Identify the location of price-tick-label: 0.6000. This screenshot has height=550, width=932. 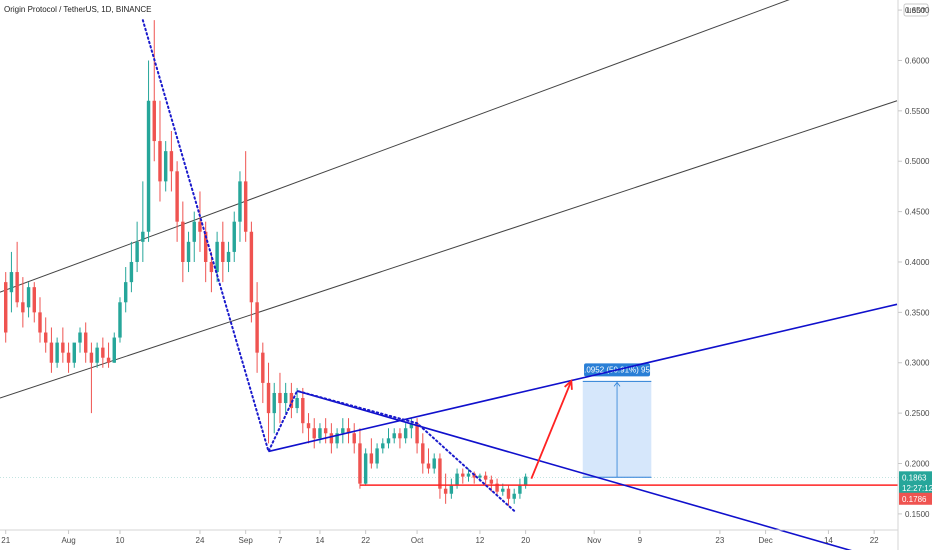
(917, 60).